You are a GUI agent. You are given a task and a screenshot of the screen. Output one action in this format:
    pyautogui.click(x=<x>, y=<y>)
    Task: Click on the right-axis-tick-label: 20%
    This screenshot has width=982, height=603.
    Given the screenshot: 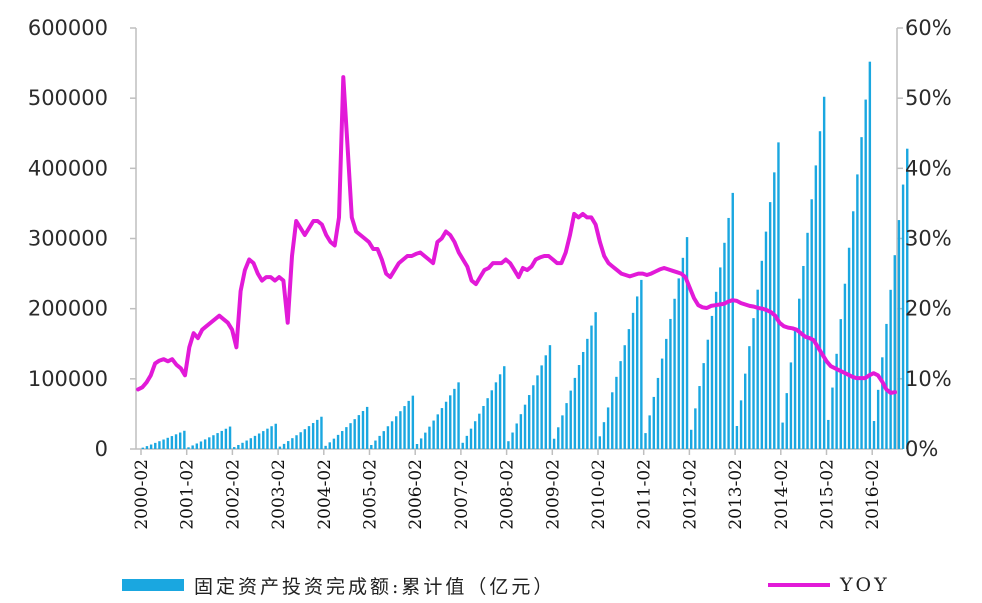 What is the action you would take?
    pyautogui.click(x=928, y=309)
    